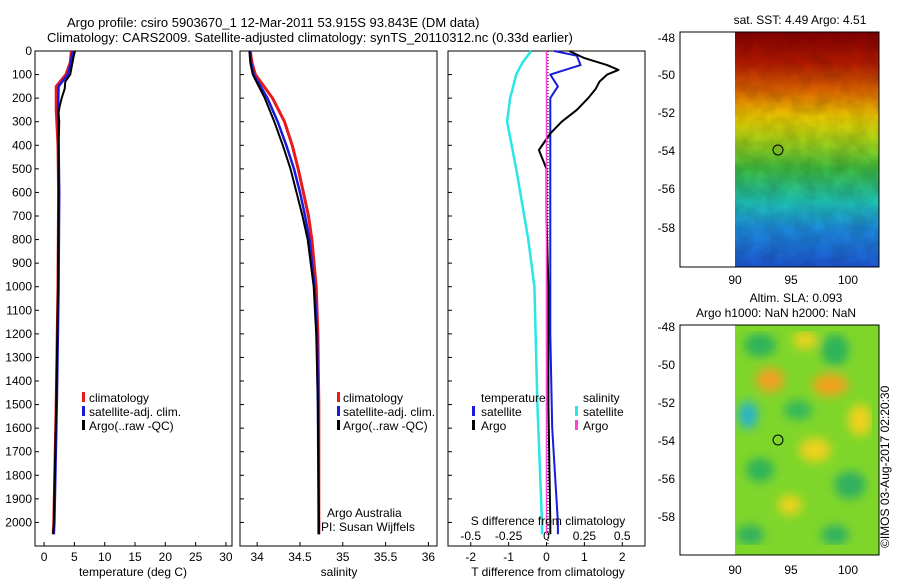  I want to click on sla-map-frame, so click(779, 440).